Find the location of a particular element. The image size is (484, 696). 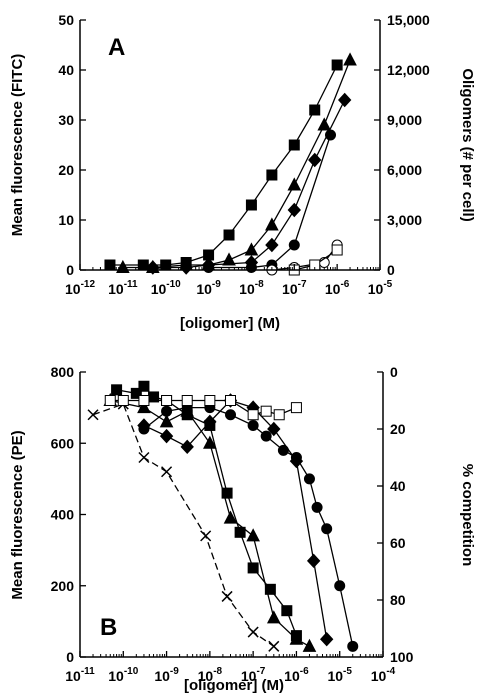

panel-b-x-tick-label: 10⁻⁸ is located at coordinates (210, 675).